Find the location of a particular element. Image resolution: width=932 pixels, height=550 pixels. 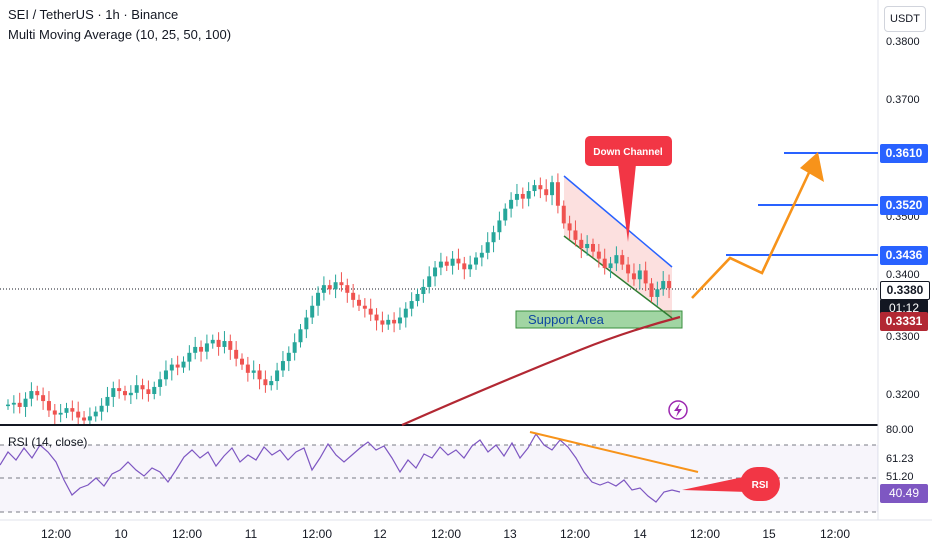

down-channel-upper is located at coordinates (618, 221).